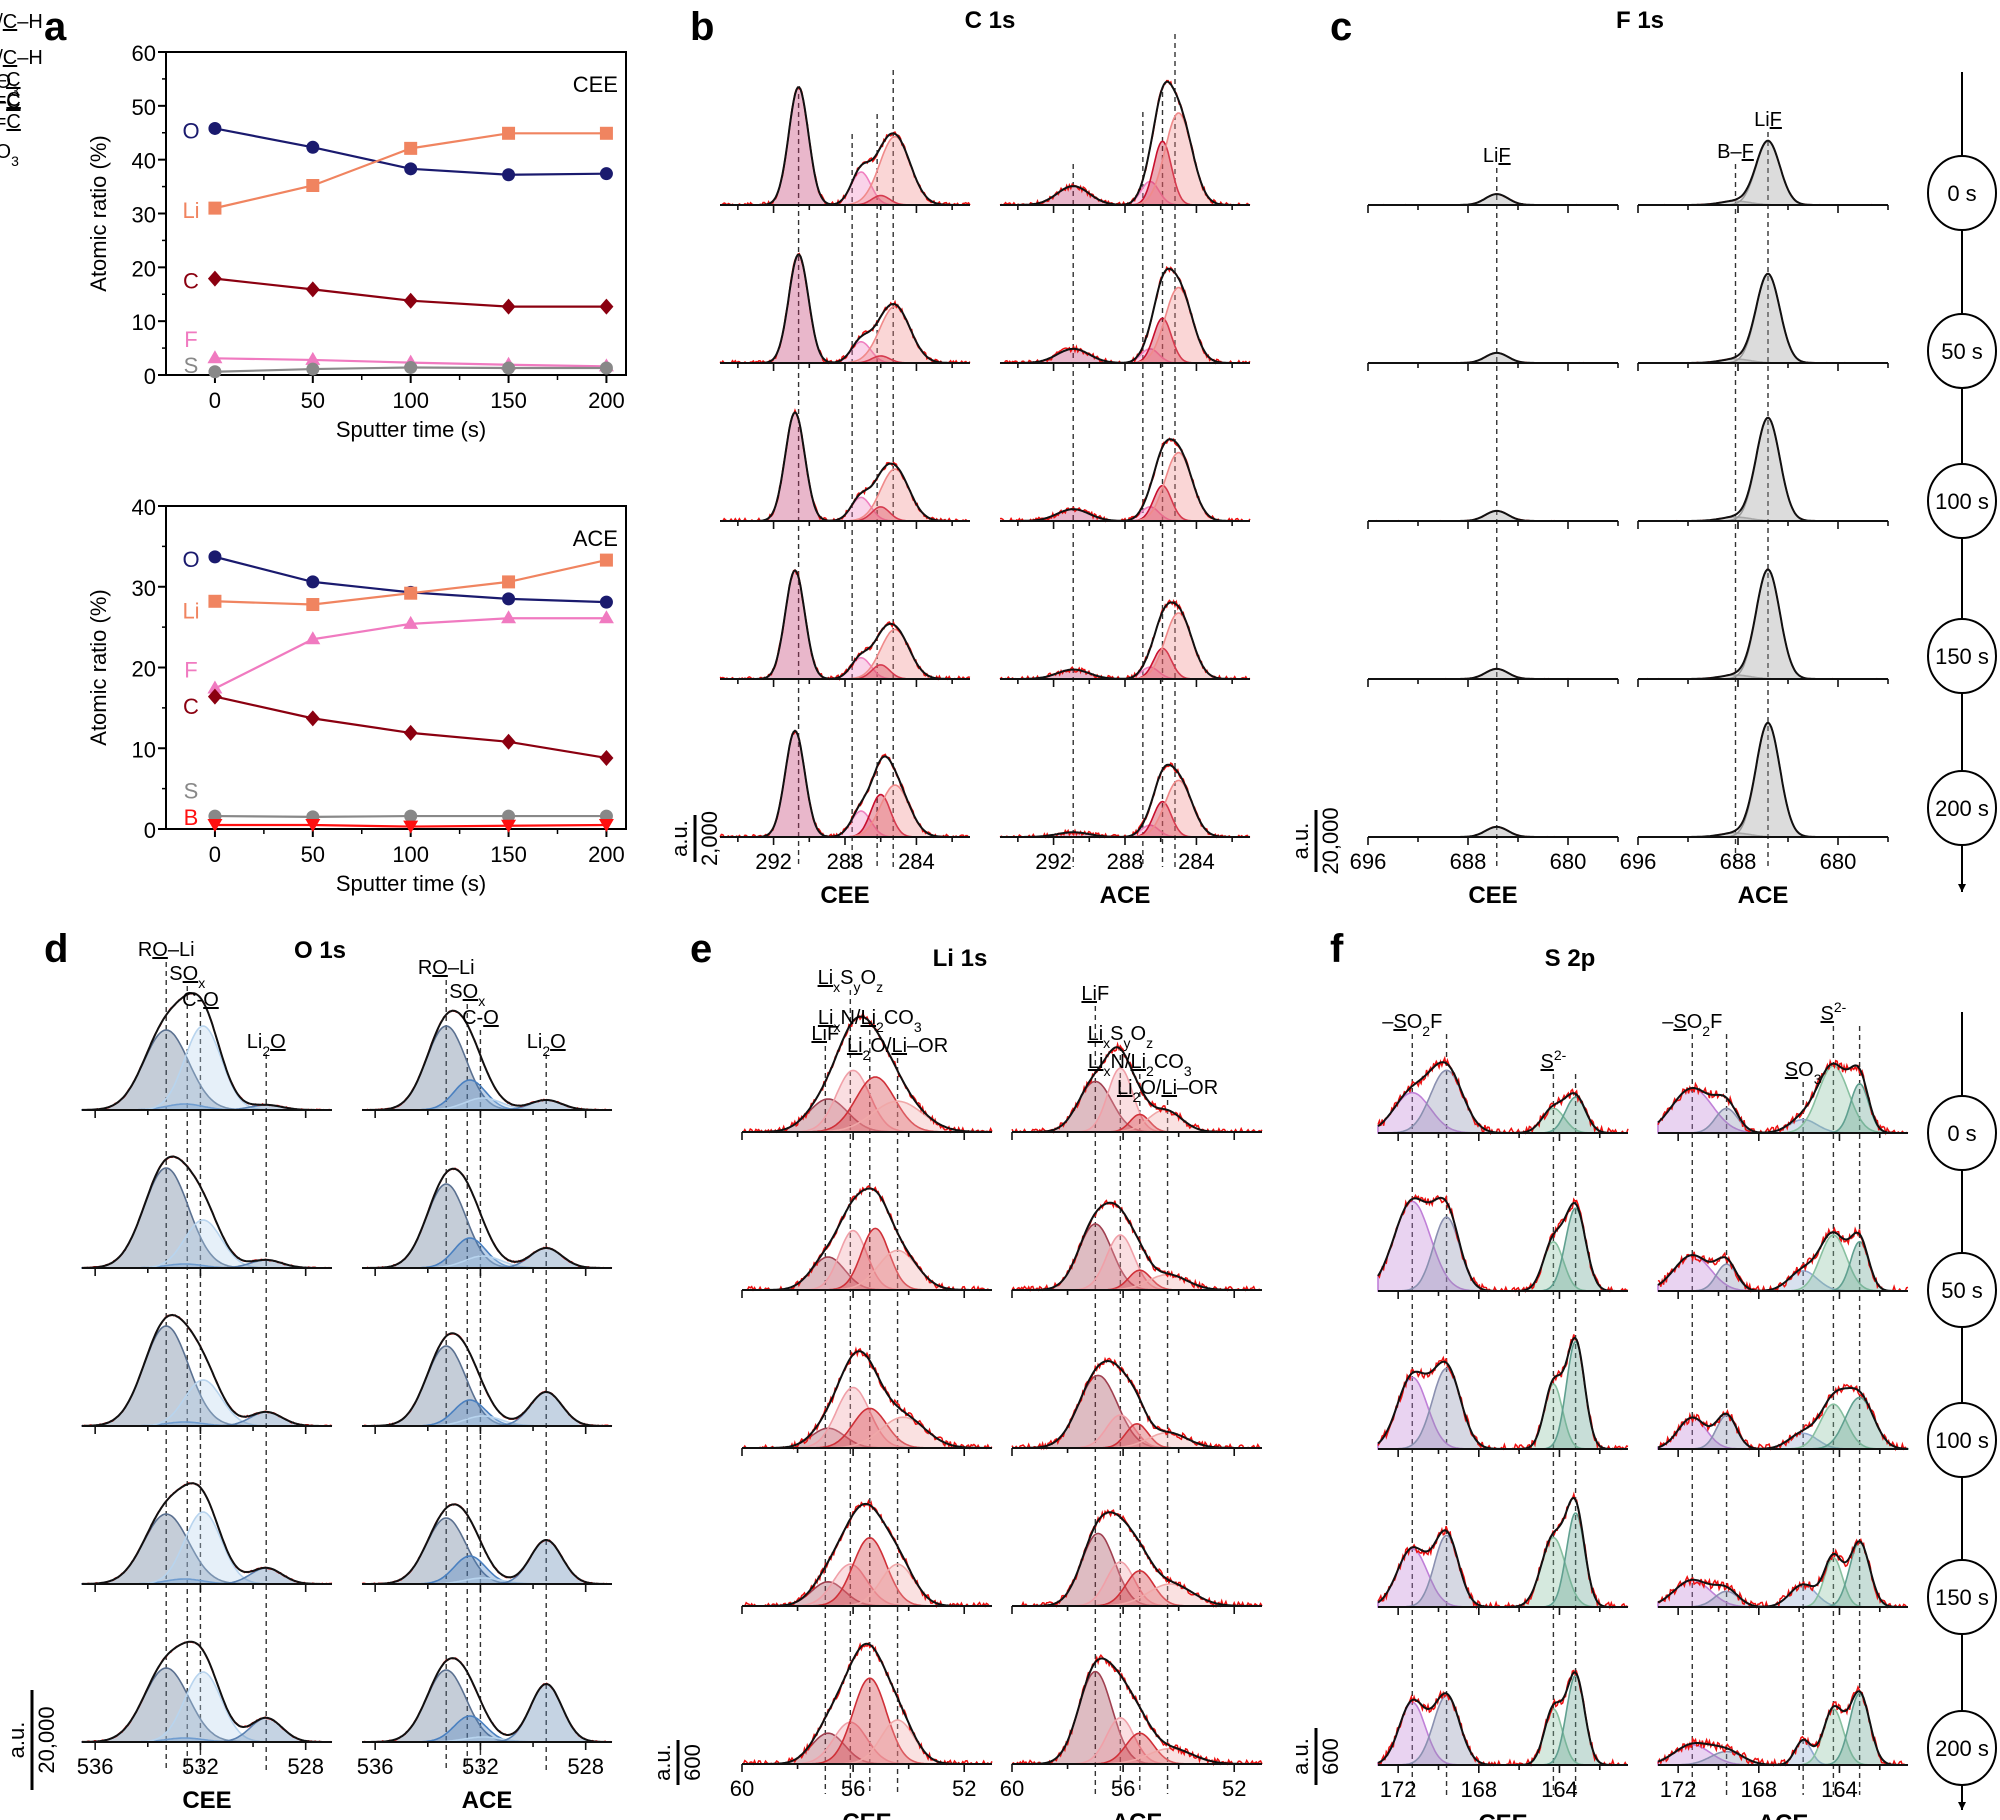 This screenshot has height=1820, width=2000. Describe the element at coordinates (1962, 1440) in the screenshot. I see `time-marker-label: 100 s` at that location.